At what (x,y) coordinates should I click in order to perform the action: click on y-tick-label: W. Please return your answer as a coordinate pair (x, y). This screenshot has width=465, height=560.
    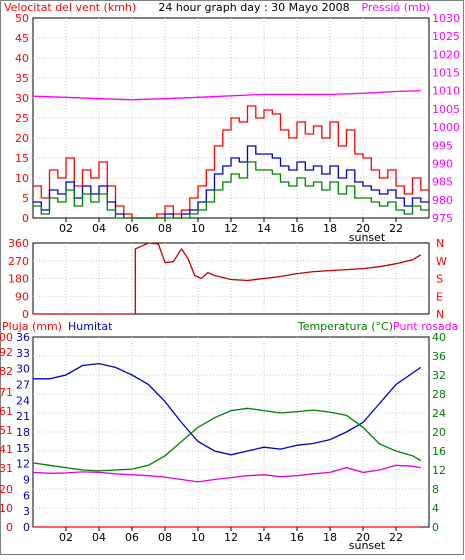
    Looking at the image, I should click on (441, 261).